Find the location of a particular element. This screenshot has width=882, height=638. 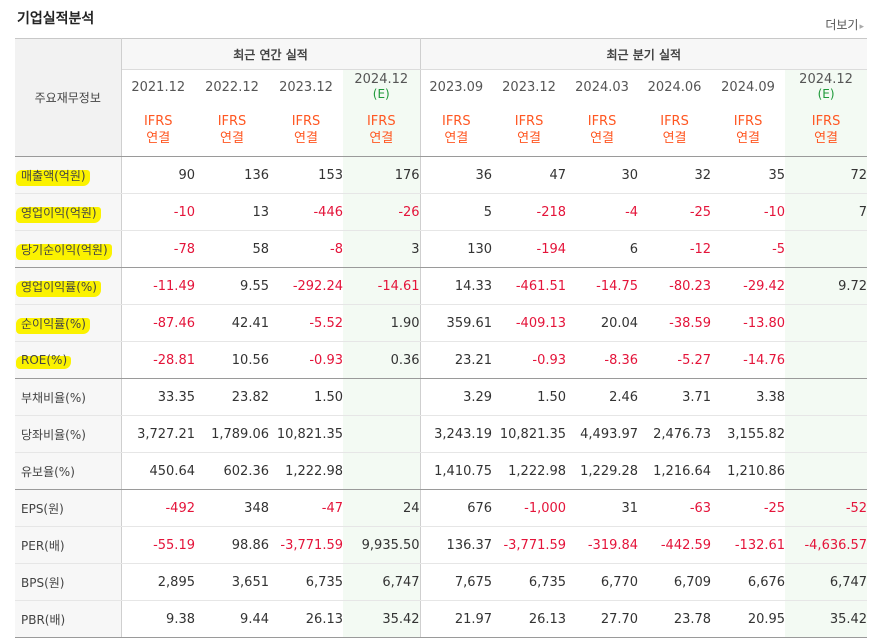

table-cell: -8.36 is located at coordinates (602, 360).